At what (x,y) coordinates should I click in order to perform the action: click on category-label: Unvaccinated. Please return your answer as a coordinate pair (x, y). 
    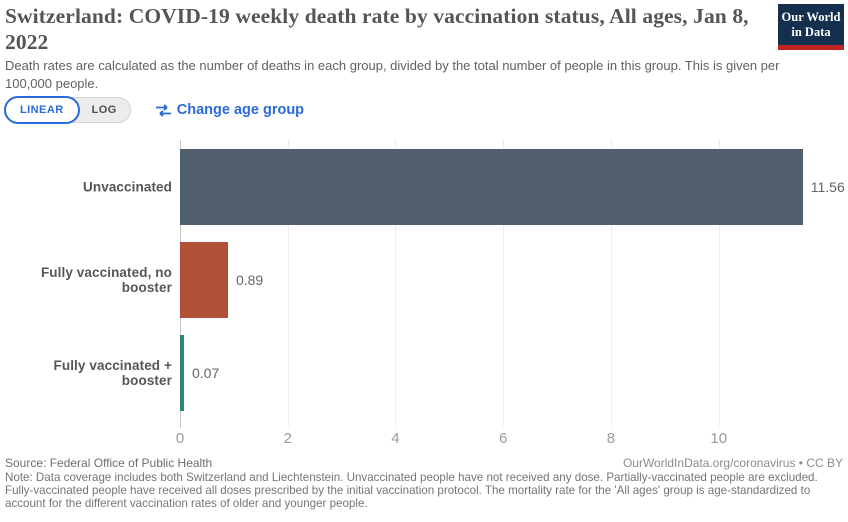
    Looking at the image, I should click on (127, 187).